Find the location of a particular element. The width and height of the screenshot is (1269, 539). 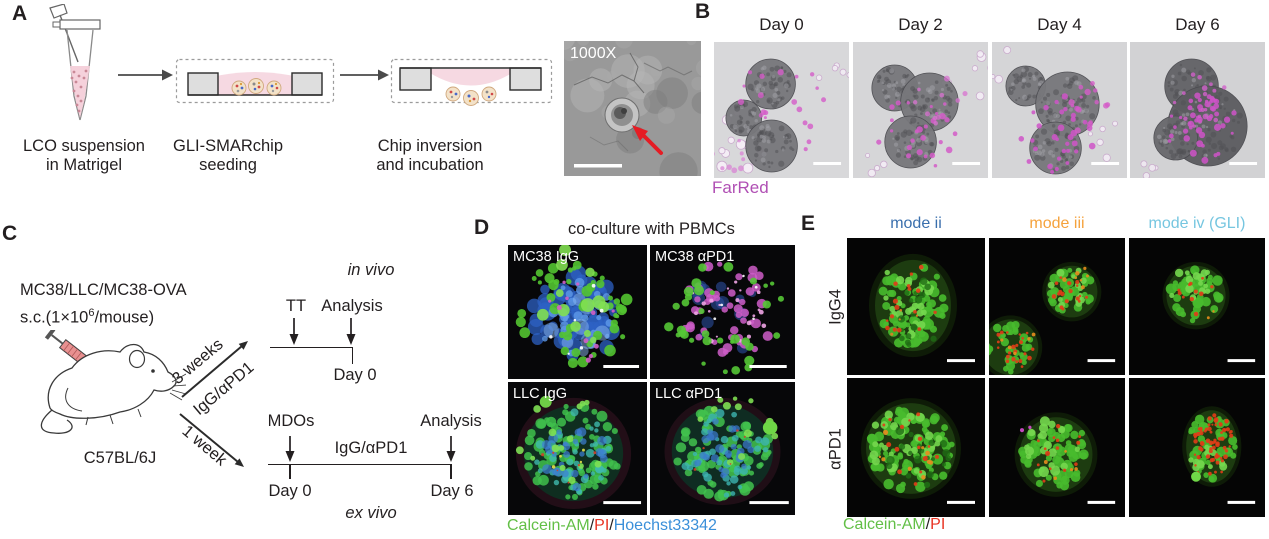

magnification-label: 1000X is located at coordinates (593, 53).